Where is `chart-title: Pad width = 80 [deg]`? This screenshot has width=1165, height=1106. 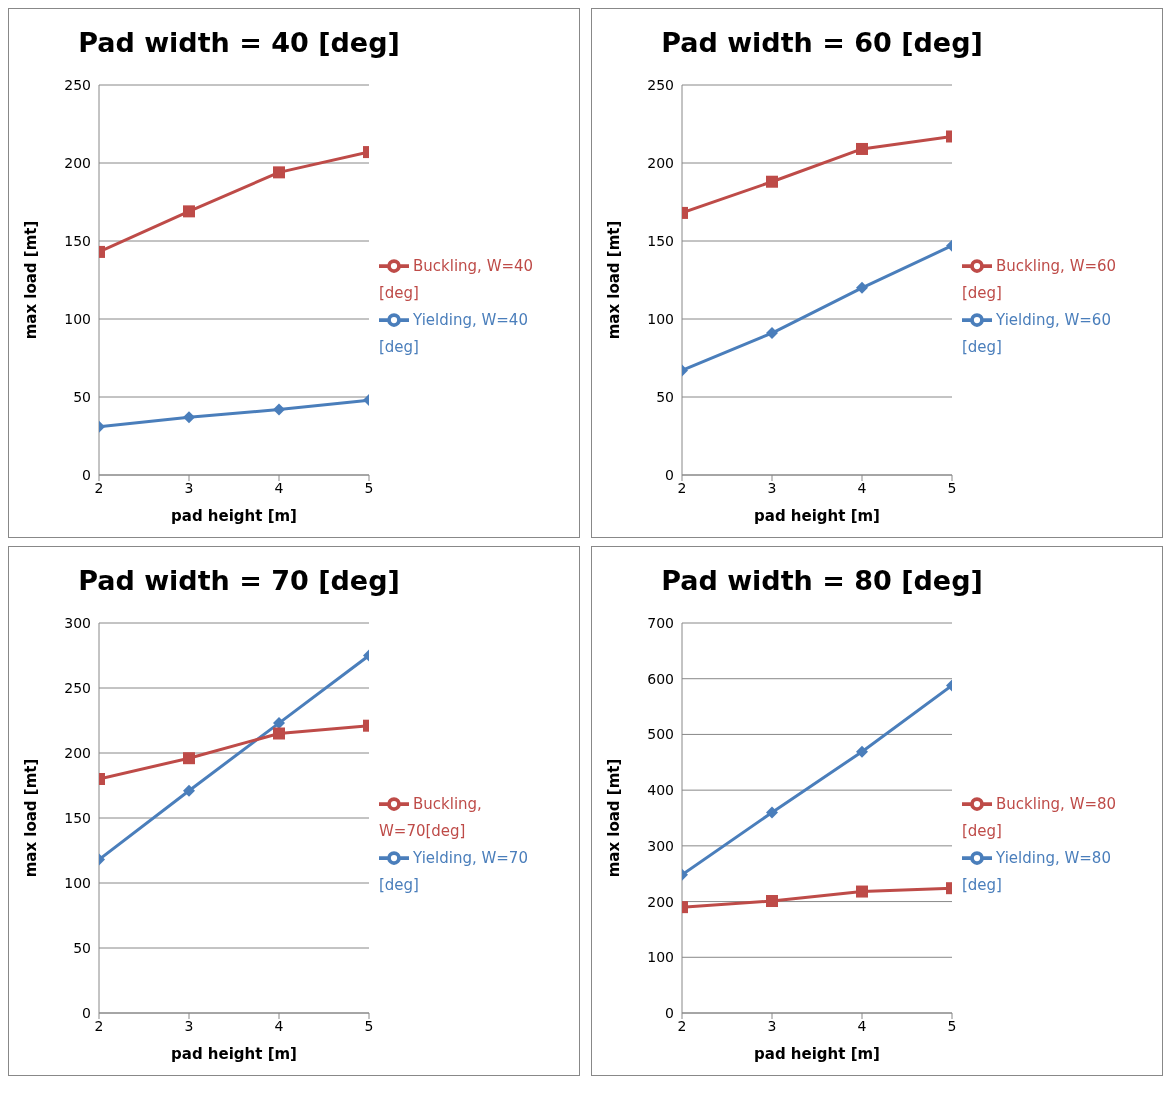
chart-title: Pad width = 80 [deg] is located at coordinates (822, 581).